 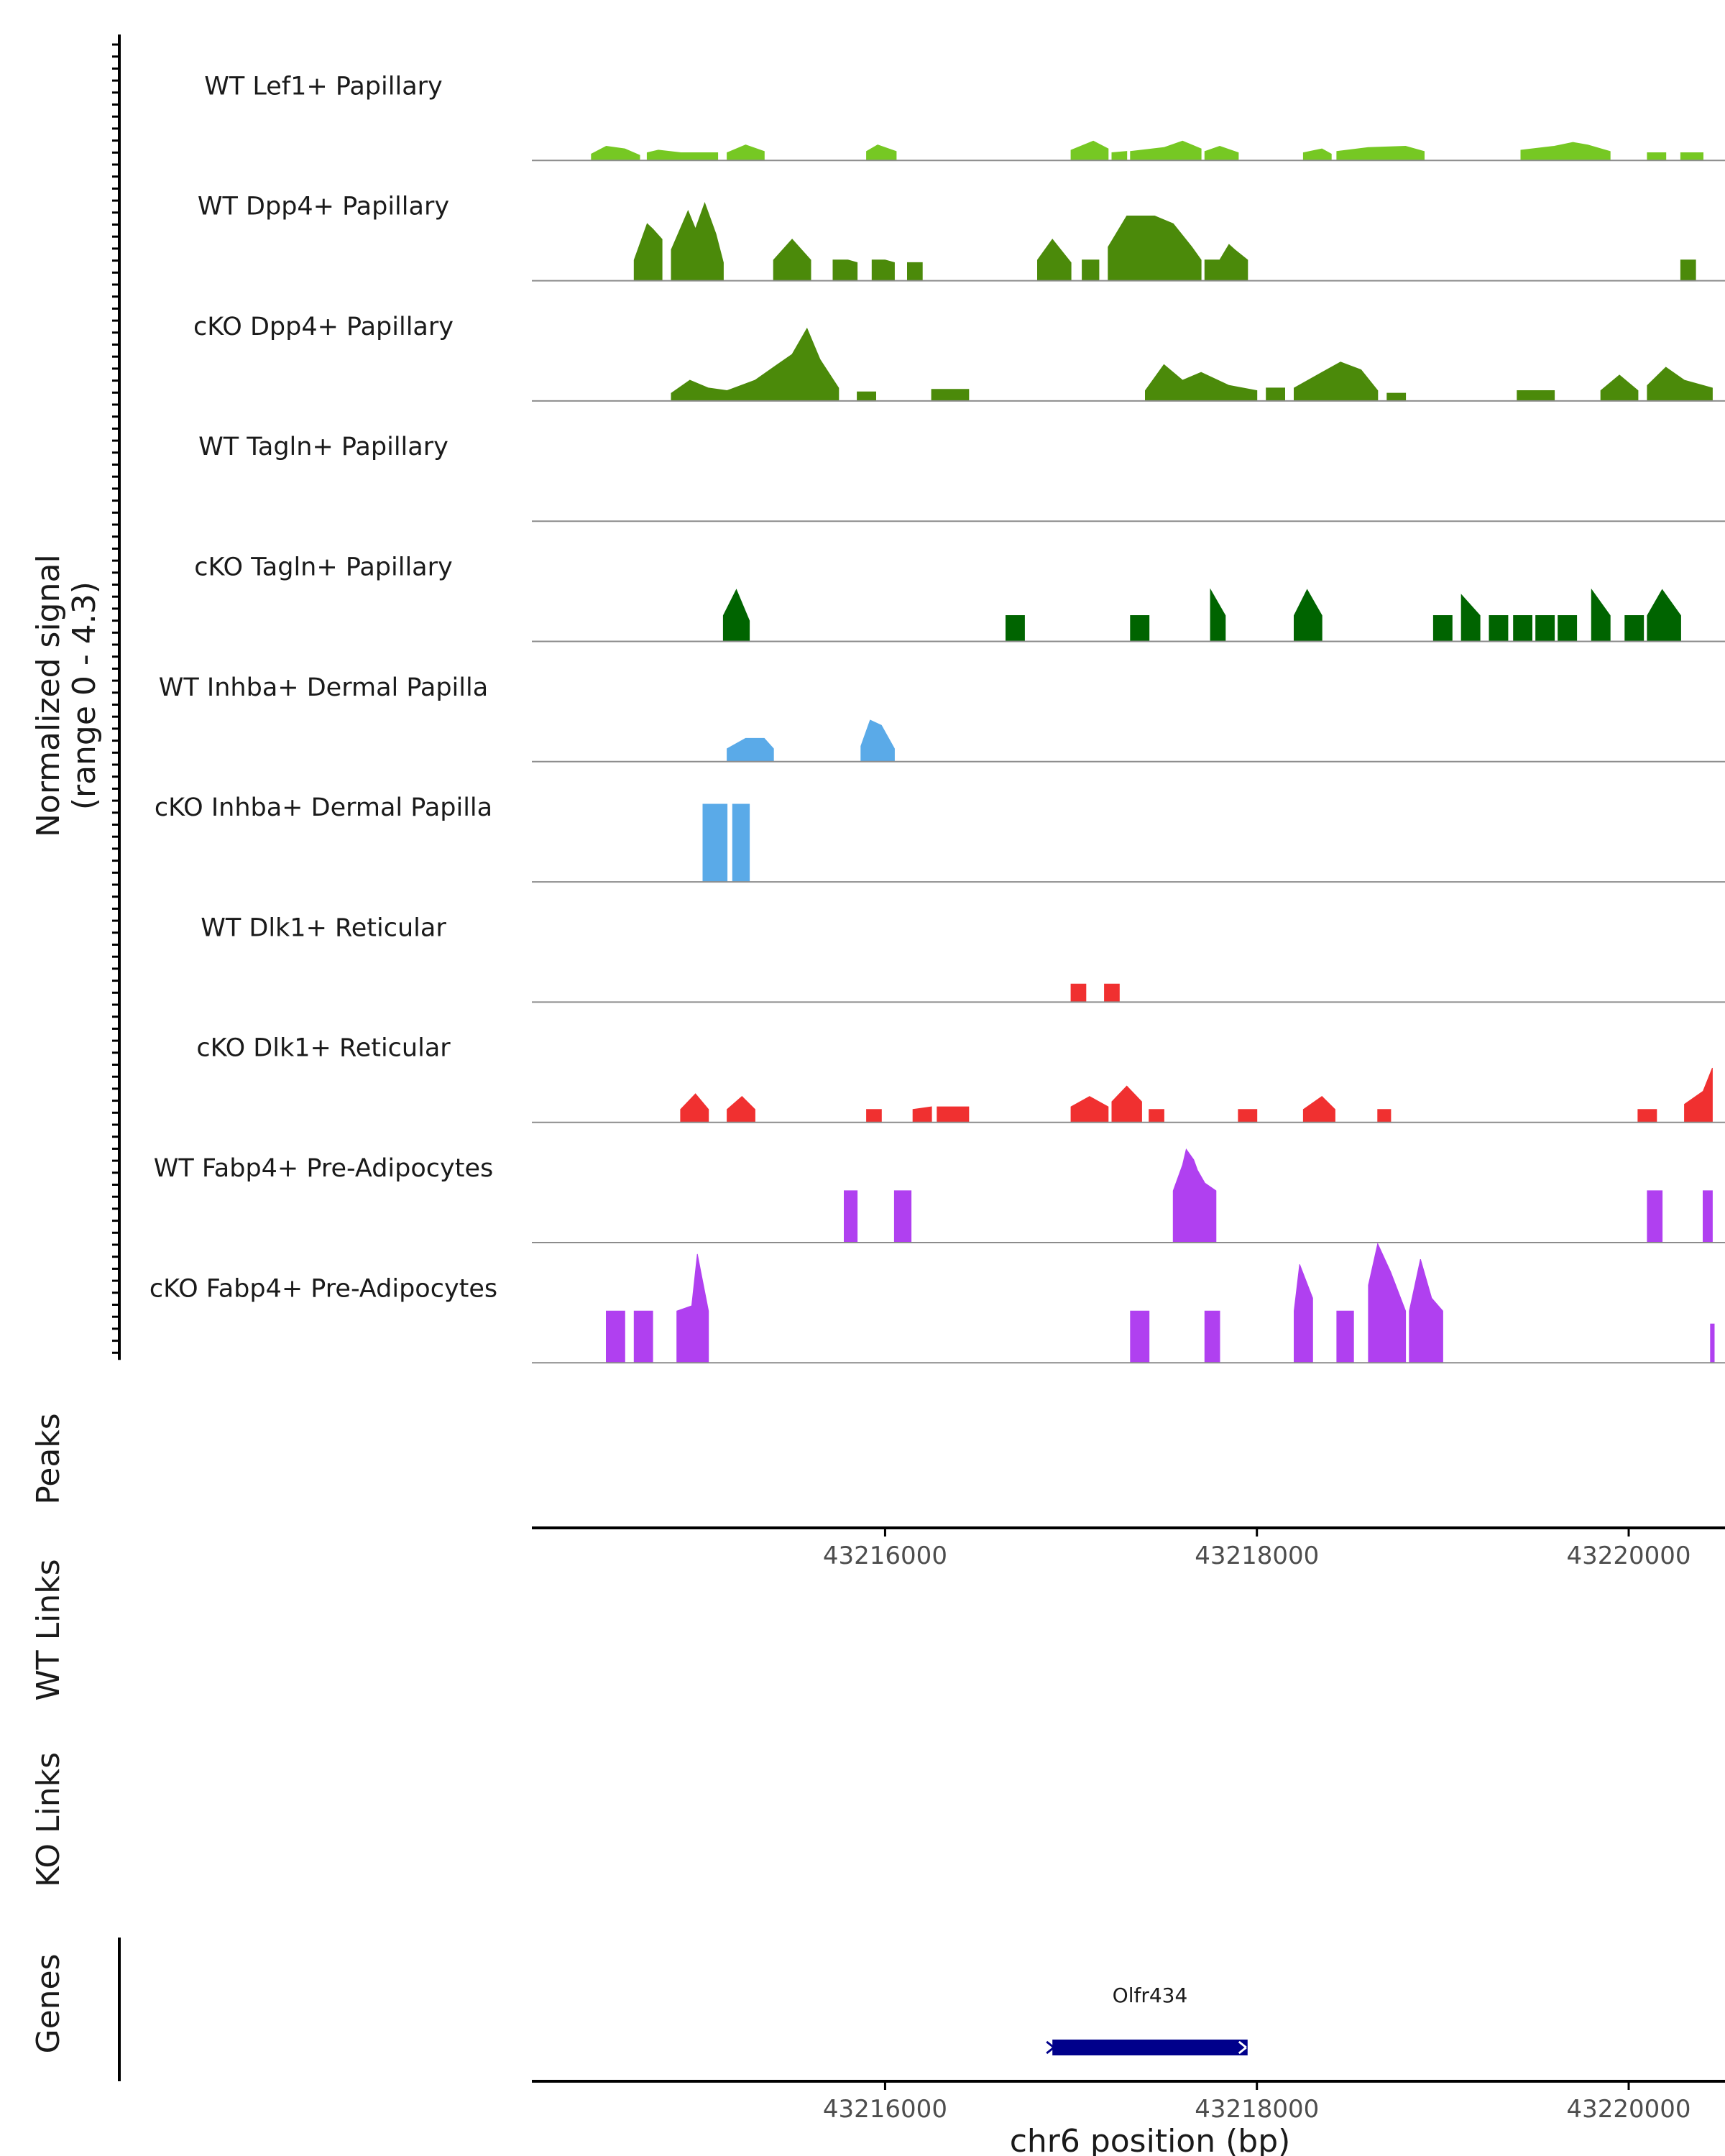 I want to click on peaks-x-tick-label: 43218000, so click(x=1257, y=1556).